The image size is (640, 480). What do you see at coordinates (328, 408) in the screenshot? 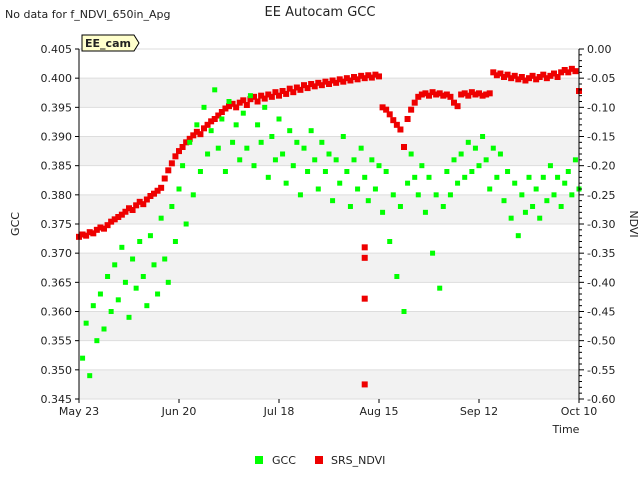
I see `x-axis-ticks: May 23 Jun 20 Jul 18 Aug 15 Sep 12 Oct 10` at bounding box center [328, 408].